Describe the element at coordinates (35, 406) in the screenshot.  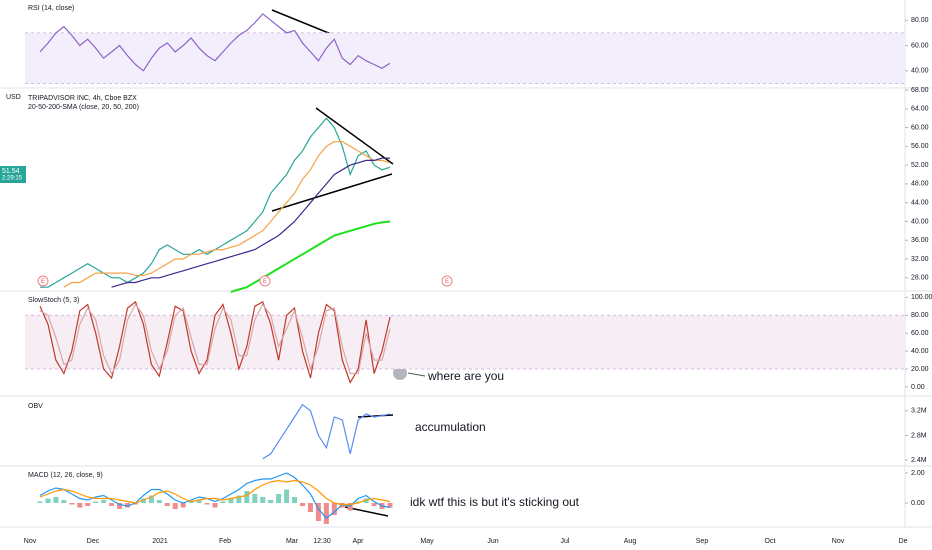
I see `pane-title: OBV` at that location.